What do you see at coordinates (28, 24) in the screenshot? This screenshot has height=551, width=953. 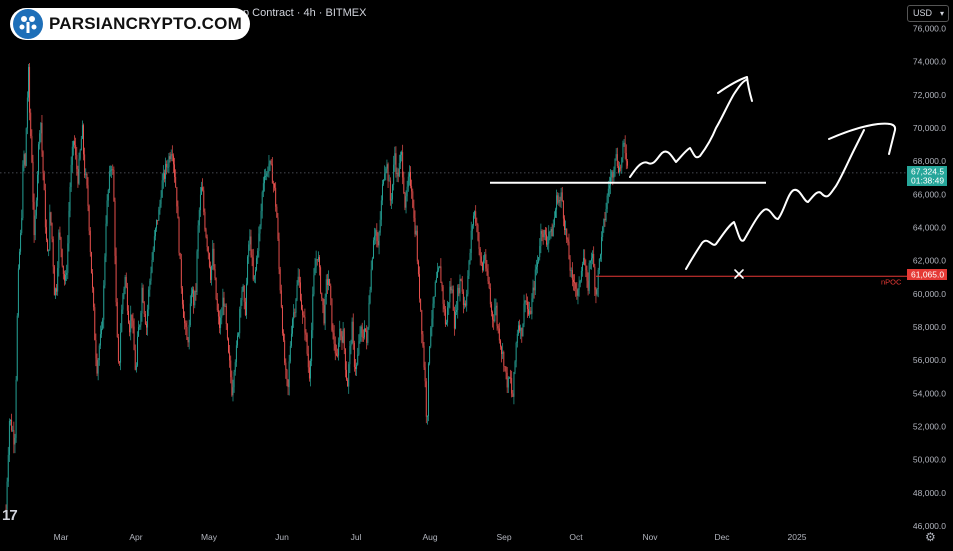 I see `parsiancrypto-logo-icon` at bounding box center [28, 24].